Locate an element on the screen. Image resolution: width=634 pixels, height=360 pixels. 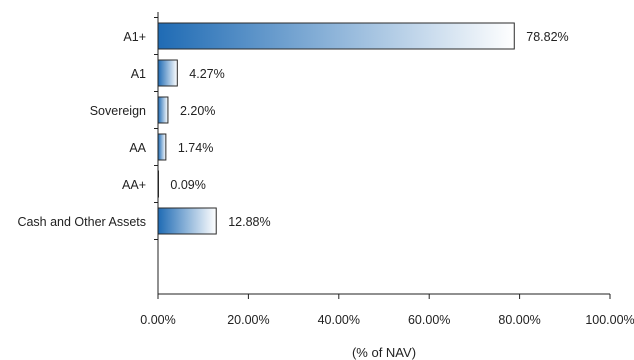
category-label-5: Cash and Other Assets is located at coordinates (81, 222).